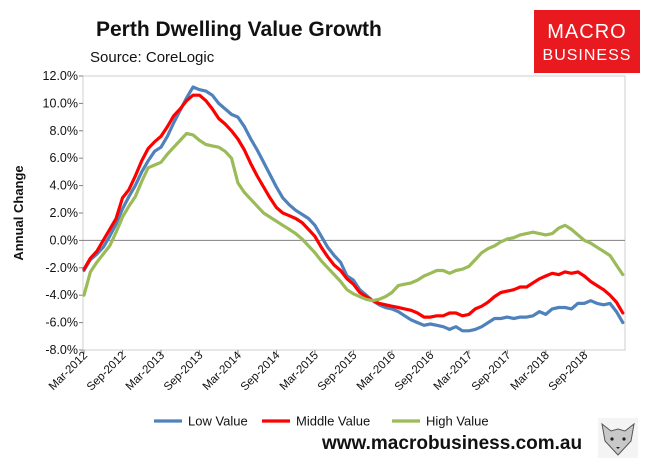 The height and width of the screenshot is (465, 656). I want to click on y-tick-label: 10.0%, so click(60, 103).